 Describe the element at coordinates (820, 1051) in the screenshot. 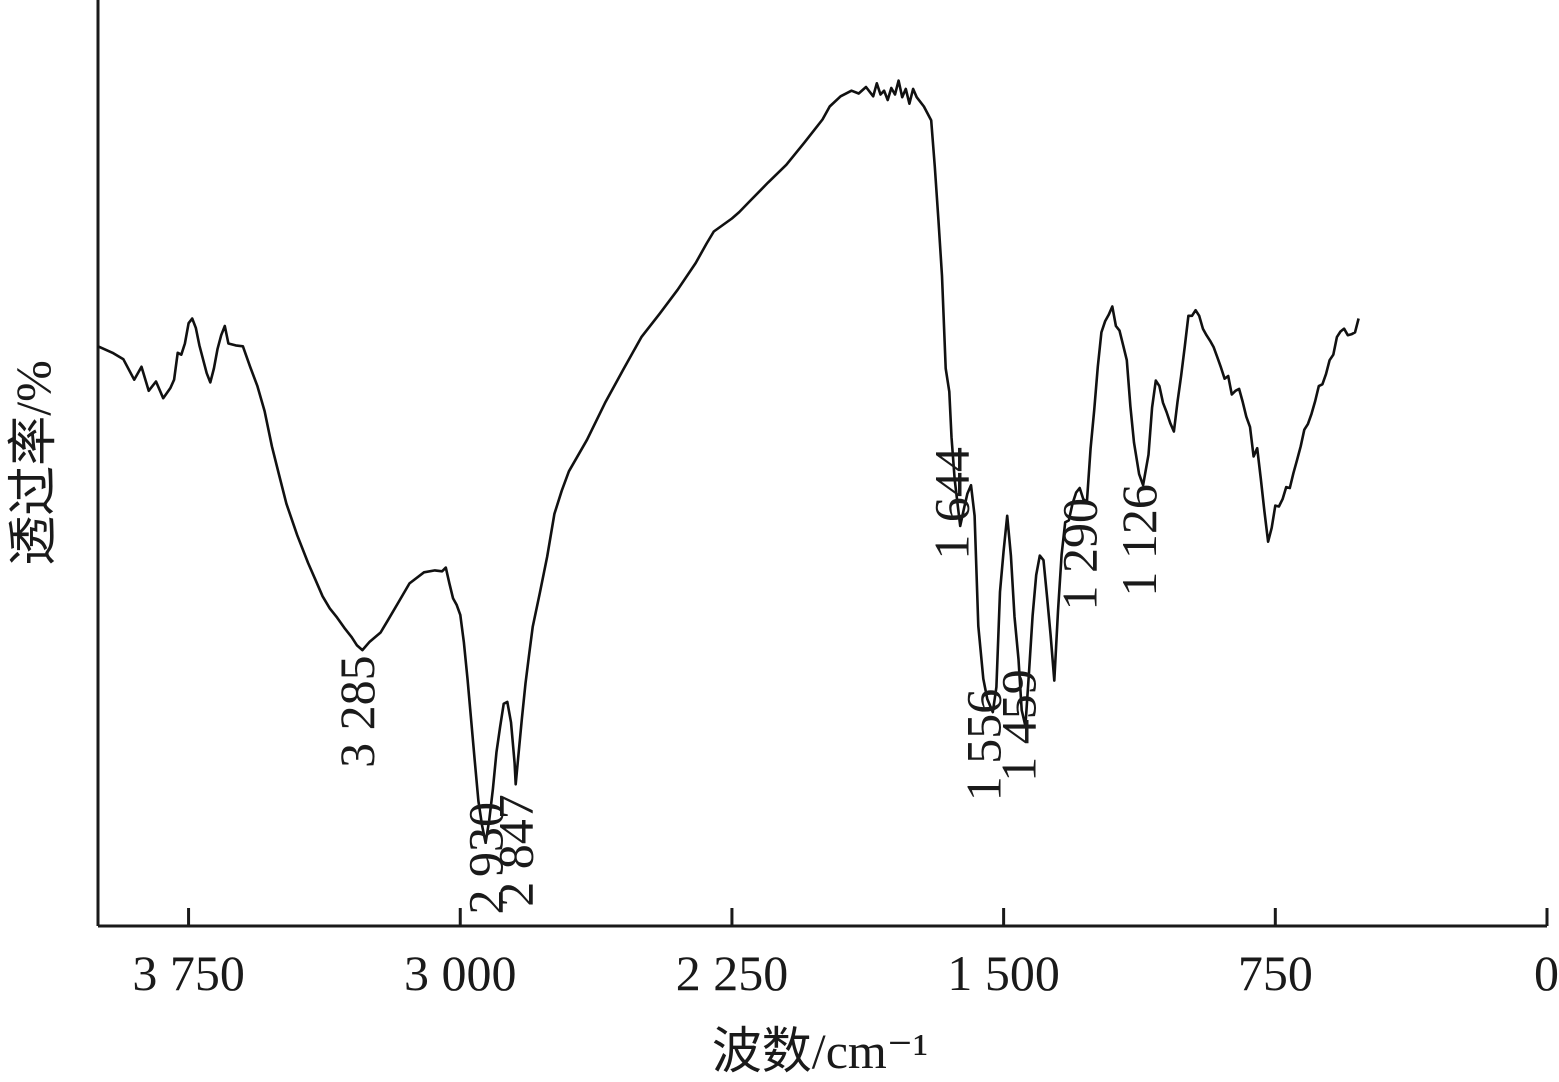

I see `x-axis-title: 波数/cm⁻¹` at that location.